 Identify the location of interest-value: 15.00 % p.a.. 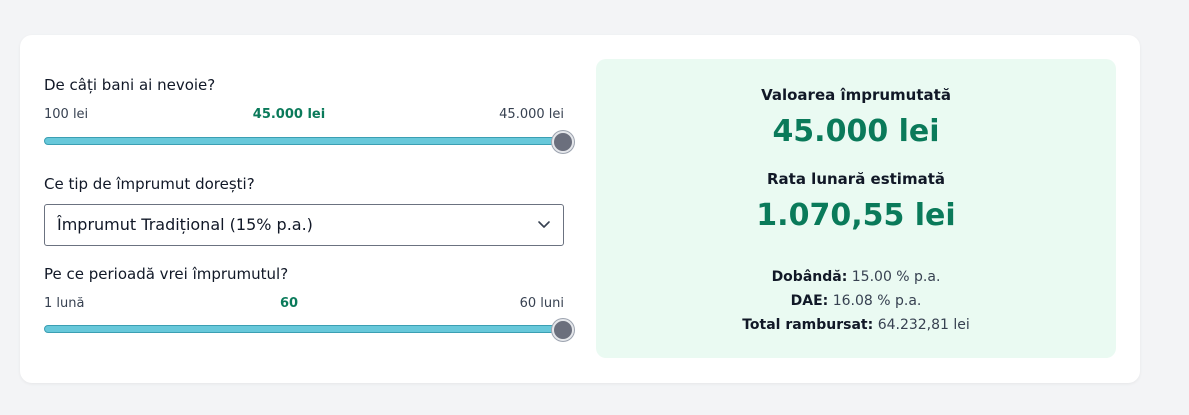
(896, 277).